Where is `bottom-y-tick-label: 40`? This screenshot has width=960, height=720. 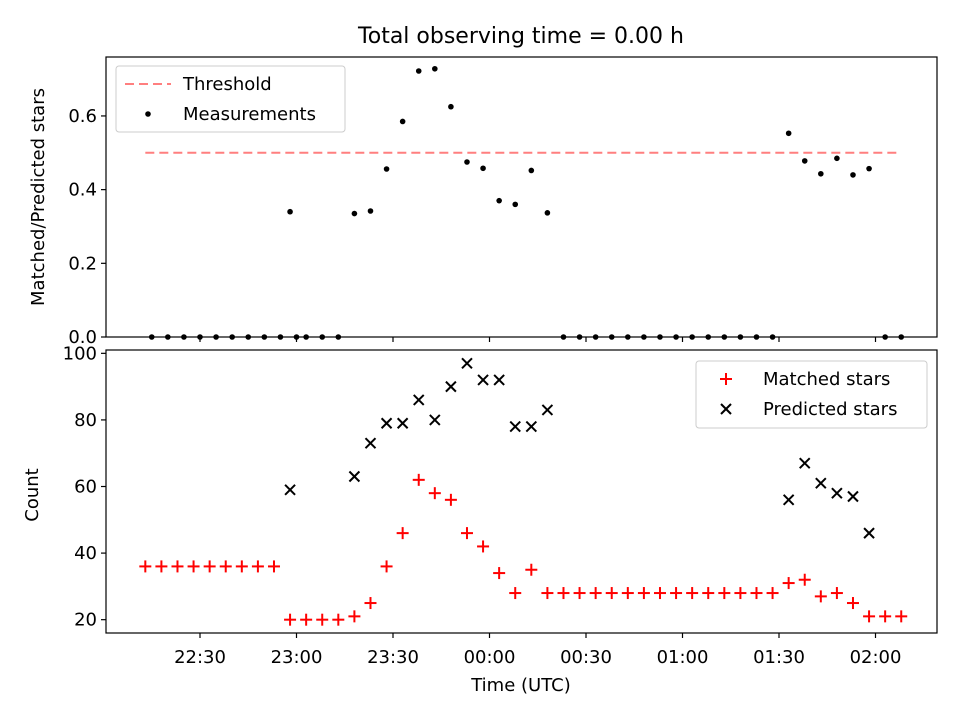 bottom-y-tick-label: 40 is located at coordinates (85, 553).